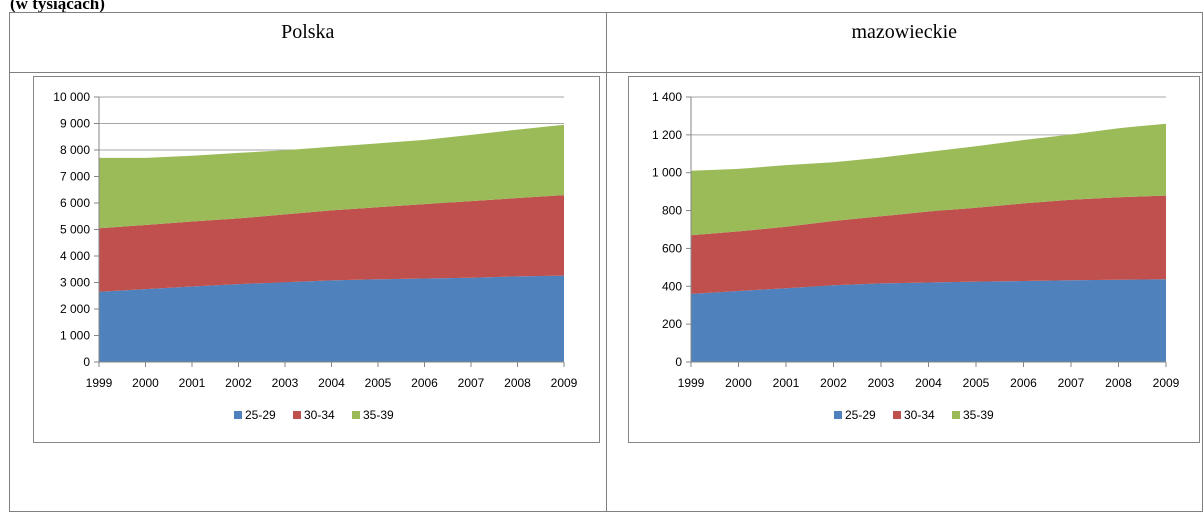 Image resolution: width=1203 pixels, height=512 pixels. What do you see at coordinates (904, 32) in the screenshot?
I see `column-title-mazowieckie: mazowieckie` at bounding box center [904, 32].